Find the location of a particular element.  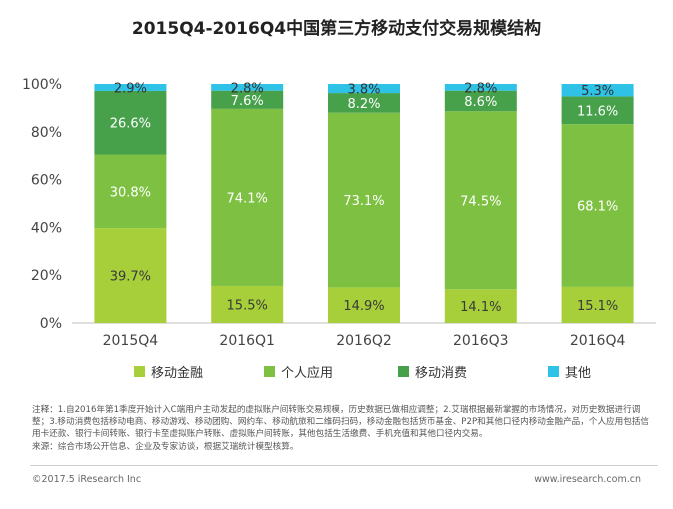

data-label: 73.1% is located at coordinates (363, 201).